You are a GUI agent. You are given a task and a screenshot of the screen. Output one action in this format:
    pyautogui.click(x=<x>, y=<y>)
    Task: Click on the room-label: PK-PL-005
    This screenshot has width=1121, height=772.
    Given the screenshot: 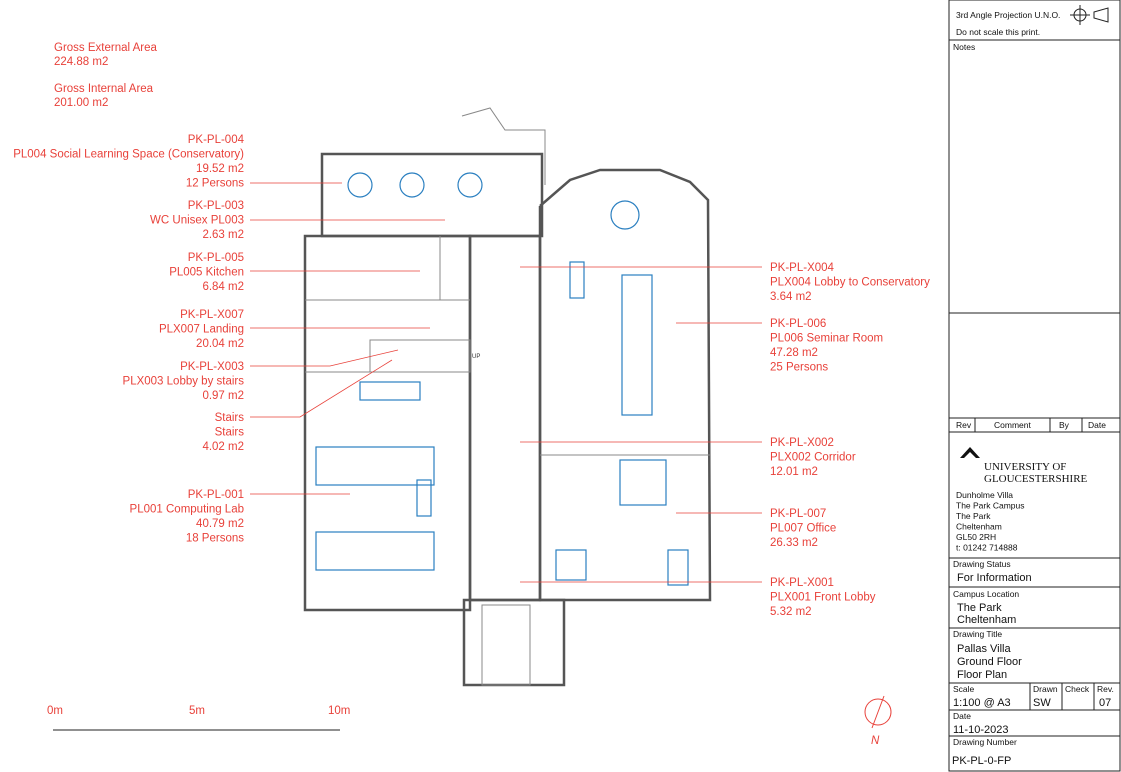 What is the action you would take?
    pyautogui.click(x=216, y=258)
    